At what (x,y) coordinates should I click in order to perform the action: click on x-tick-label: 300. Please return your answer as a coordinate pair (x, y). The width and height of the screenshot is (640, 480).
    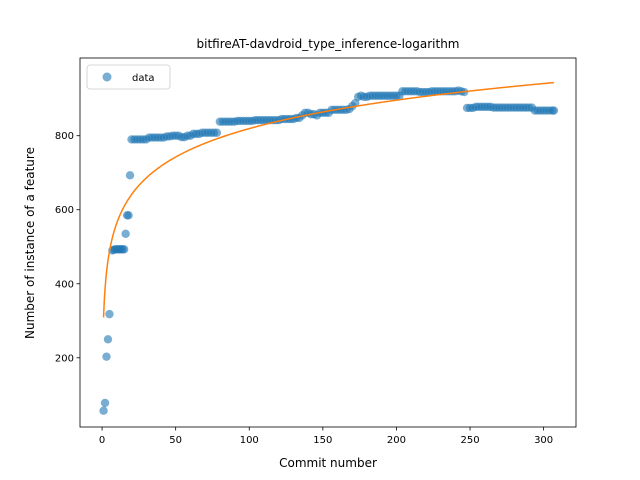
    Looking at the image, I should click on (543, 440).